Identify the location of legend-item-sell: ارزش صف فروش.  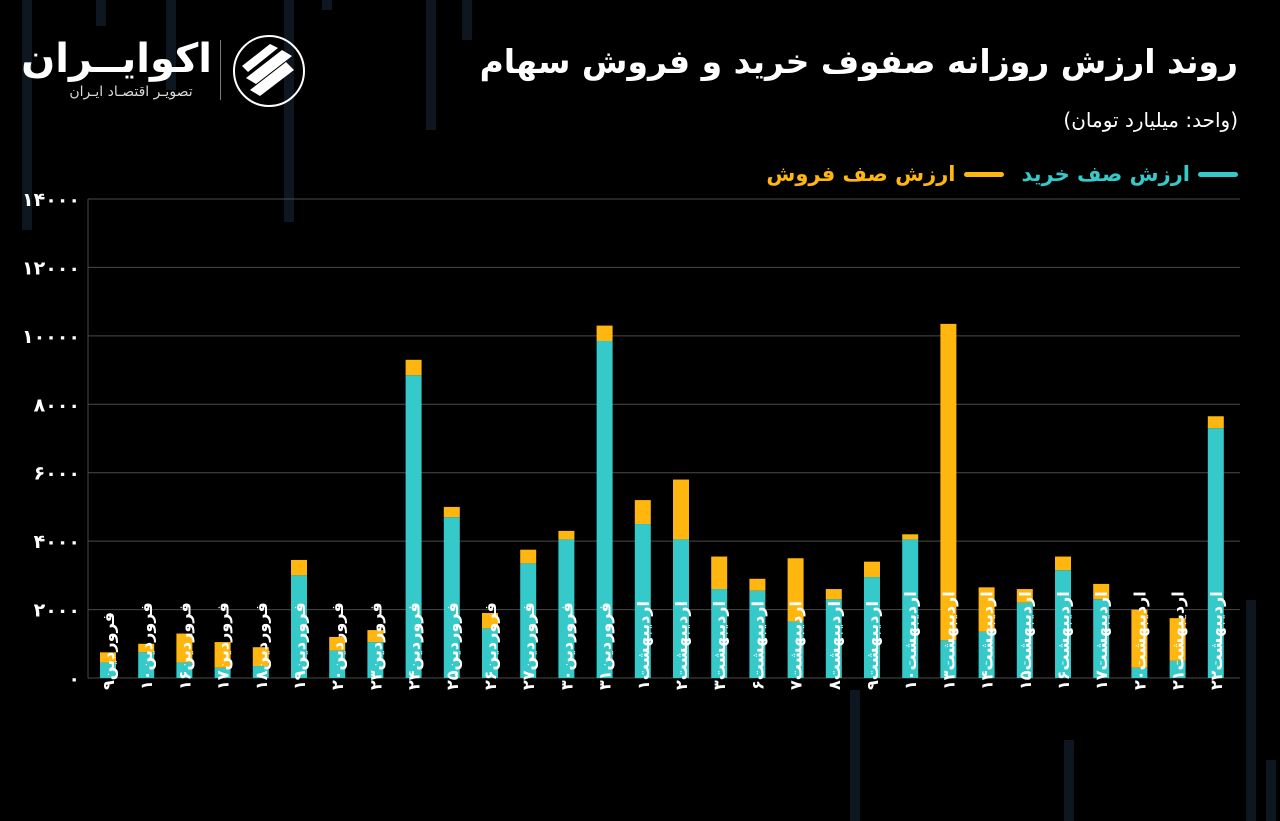
(885, 174).